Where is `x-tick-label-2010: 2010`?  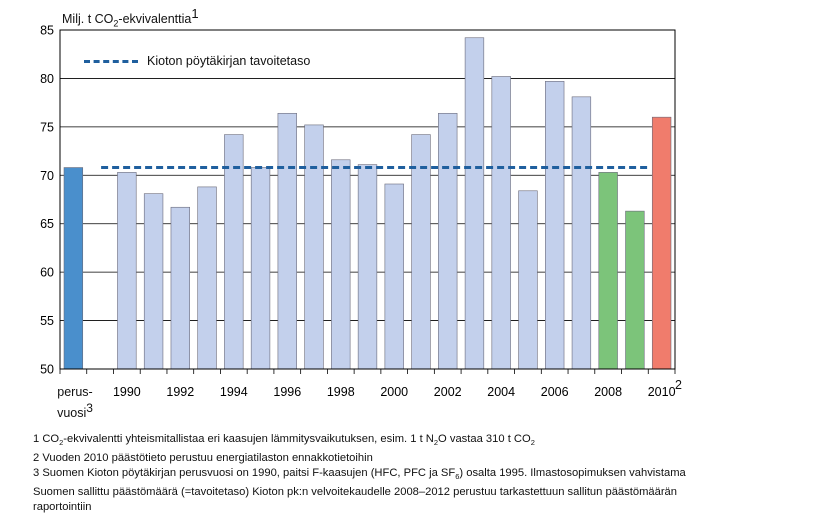 x-tick-label-2010: 2010 is located at coordinates (662, 392).